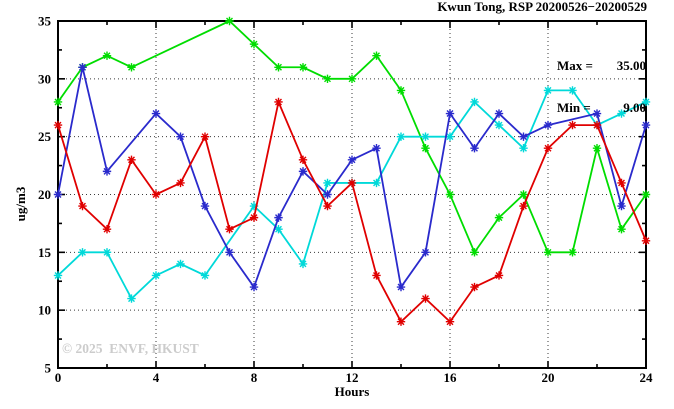 The width and height of the screenshot is (674, 409). Describe the element at coordinates (48, 368) in the screenshot. I see `y-tick-label: 5` at that location.